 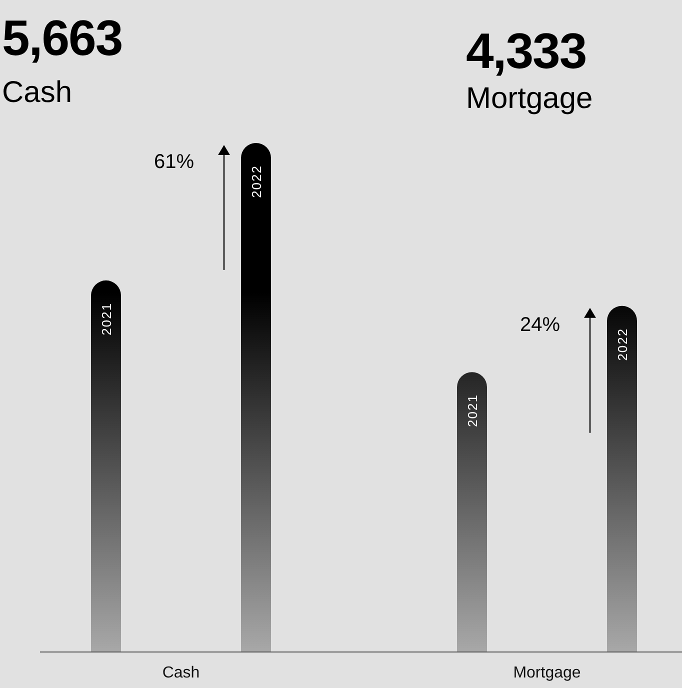 I want to click on text: Cash, so click(x=37, y=92).